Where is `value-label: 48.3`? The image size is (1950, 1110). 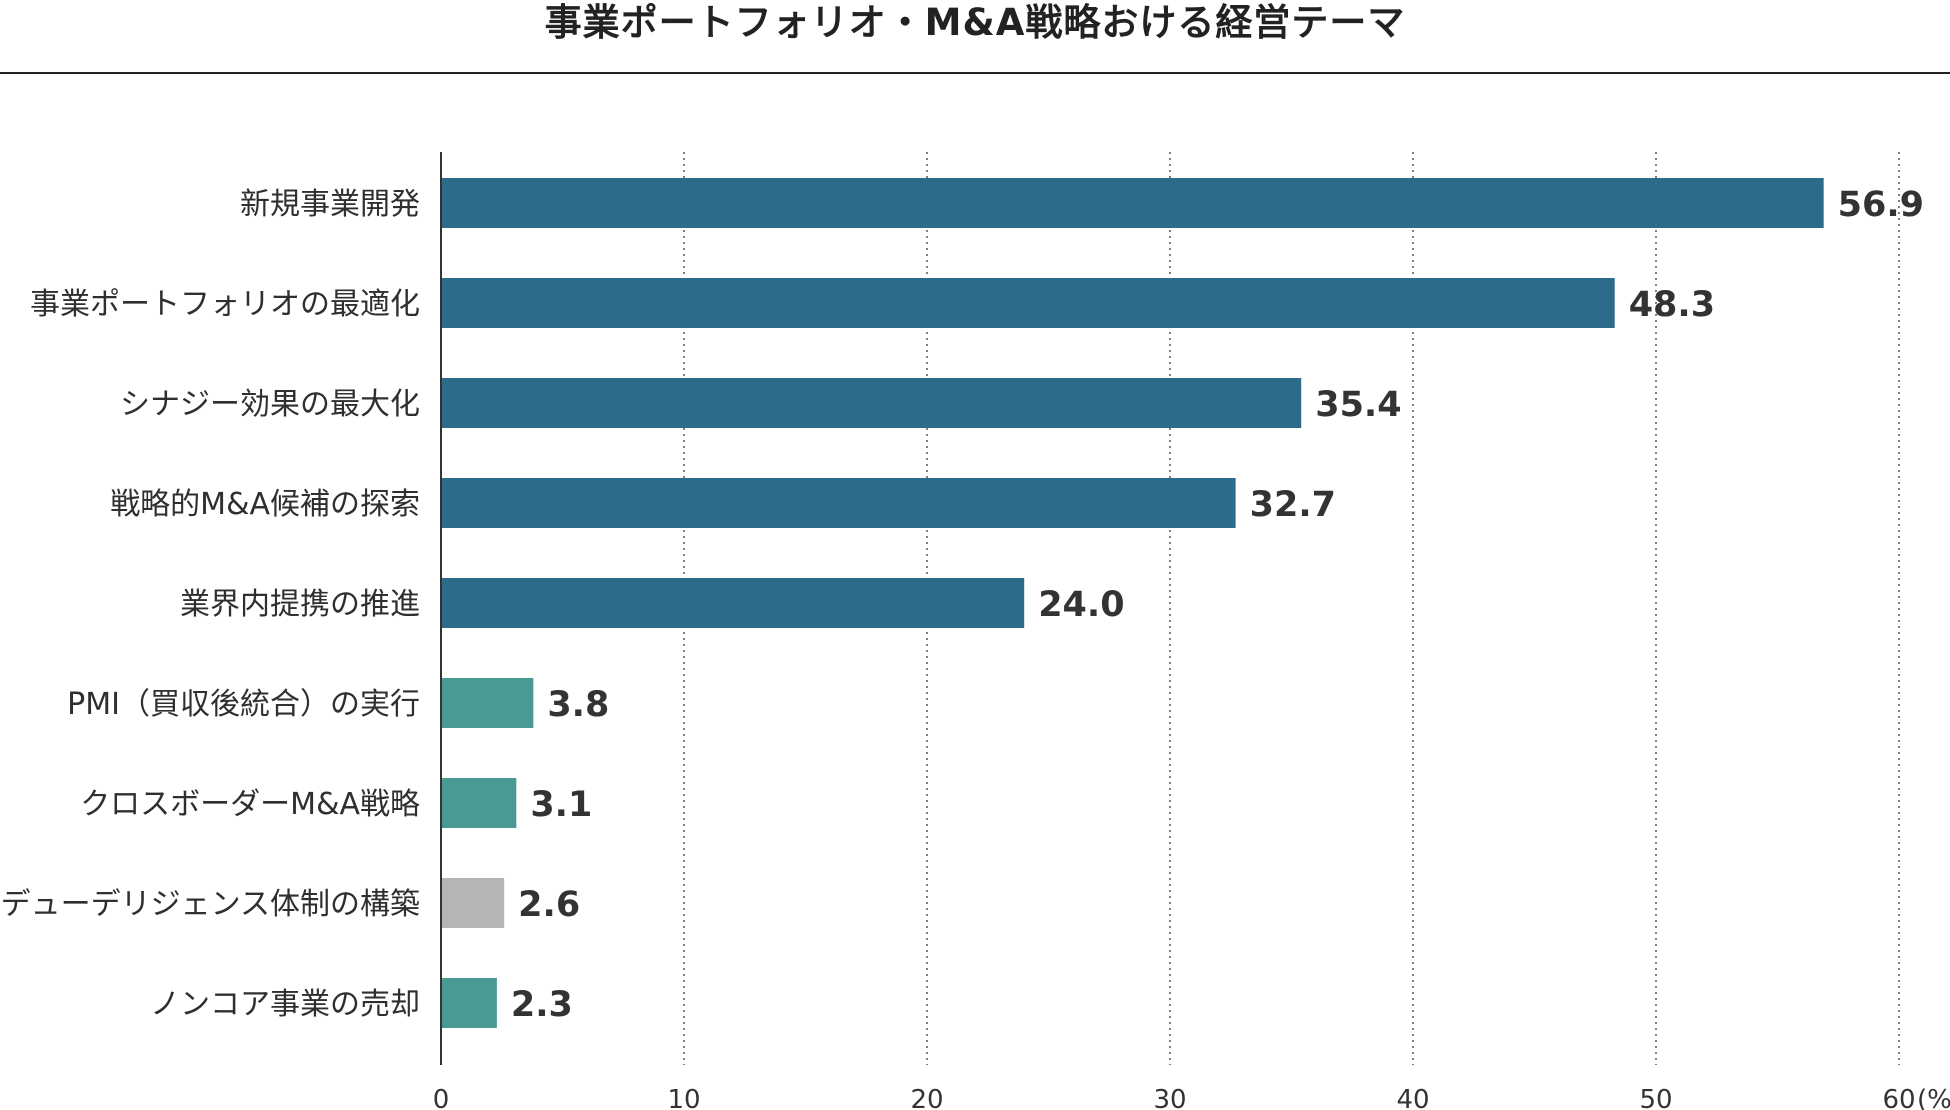
value-label: 48.3 is located at coordinates (1672, 305).